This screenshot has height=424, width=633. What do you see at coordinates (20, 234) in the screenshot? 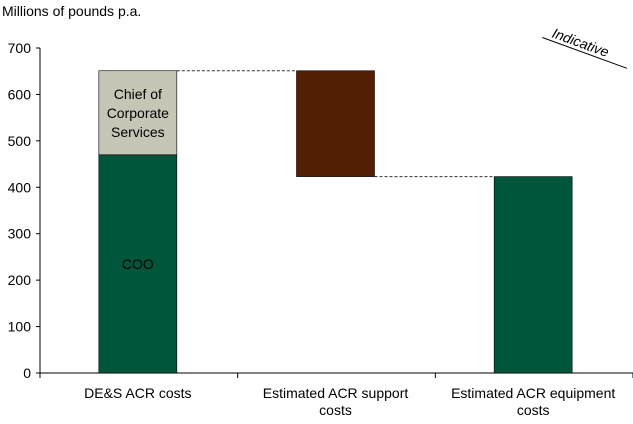
I see `y-tick-label: 300` at bounding box center [20, 234].